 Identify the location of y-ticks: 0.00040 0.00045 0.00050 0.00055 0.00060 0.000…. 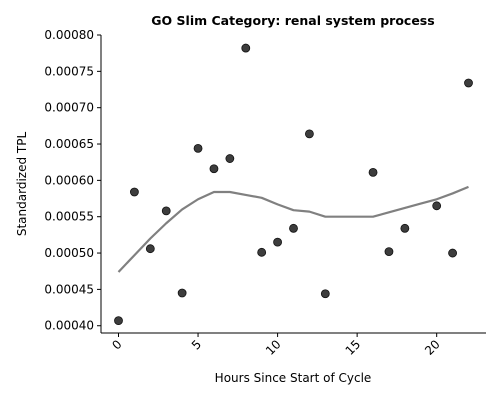
(72, 180).